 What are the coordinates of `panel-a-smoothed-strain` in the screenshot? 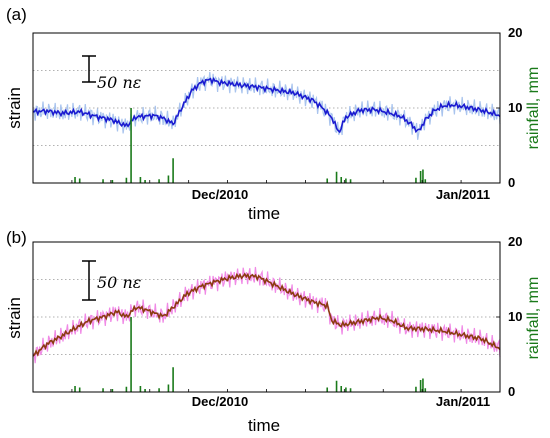 It's located at (266, 105).